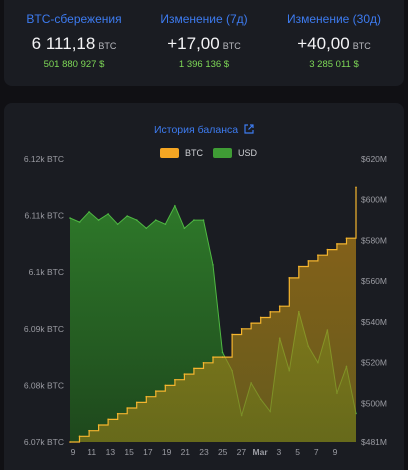 The height and width of the screenshot is (470, 408). What do you see at coordinates (44, 442) in the screenshot?
I see `left-axis-tick: 6.07k BTC` at bounding box center [44, 442].